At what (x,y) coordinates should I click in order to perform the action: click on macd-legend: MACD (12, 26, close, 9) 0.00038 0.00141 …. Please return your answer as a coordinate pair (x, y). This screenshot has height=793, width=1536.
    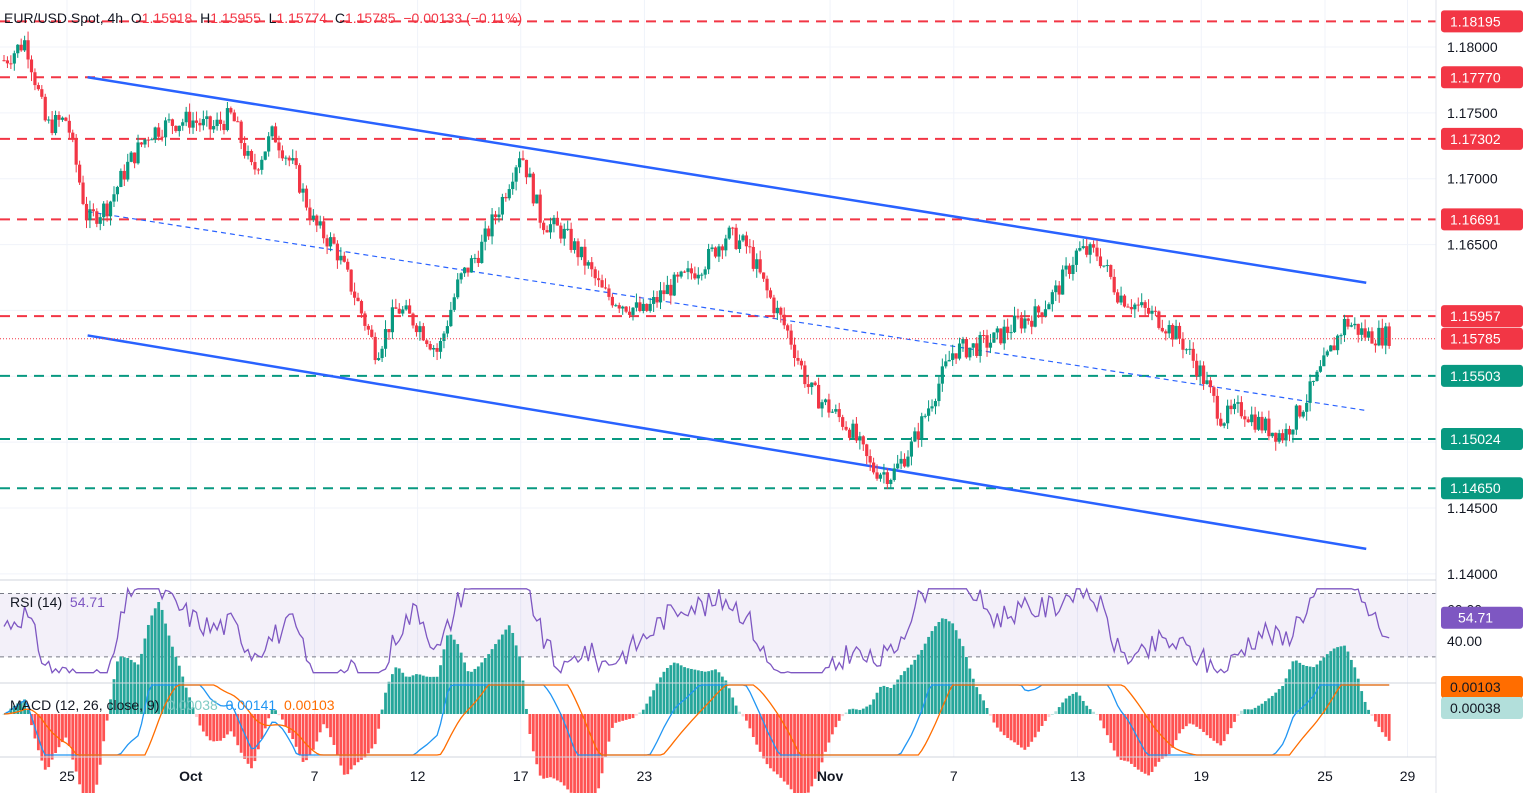
    Looking at the image, I should click on (172, 705).